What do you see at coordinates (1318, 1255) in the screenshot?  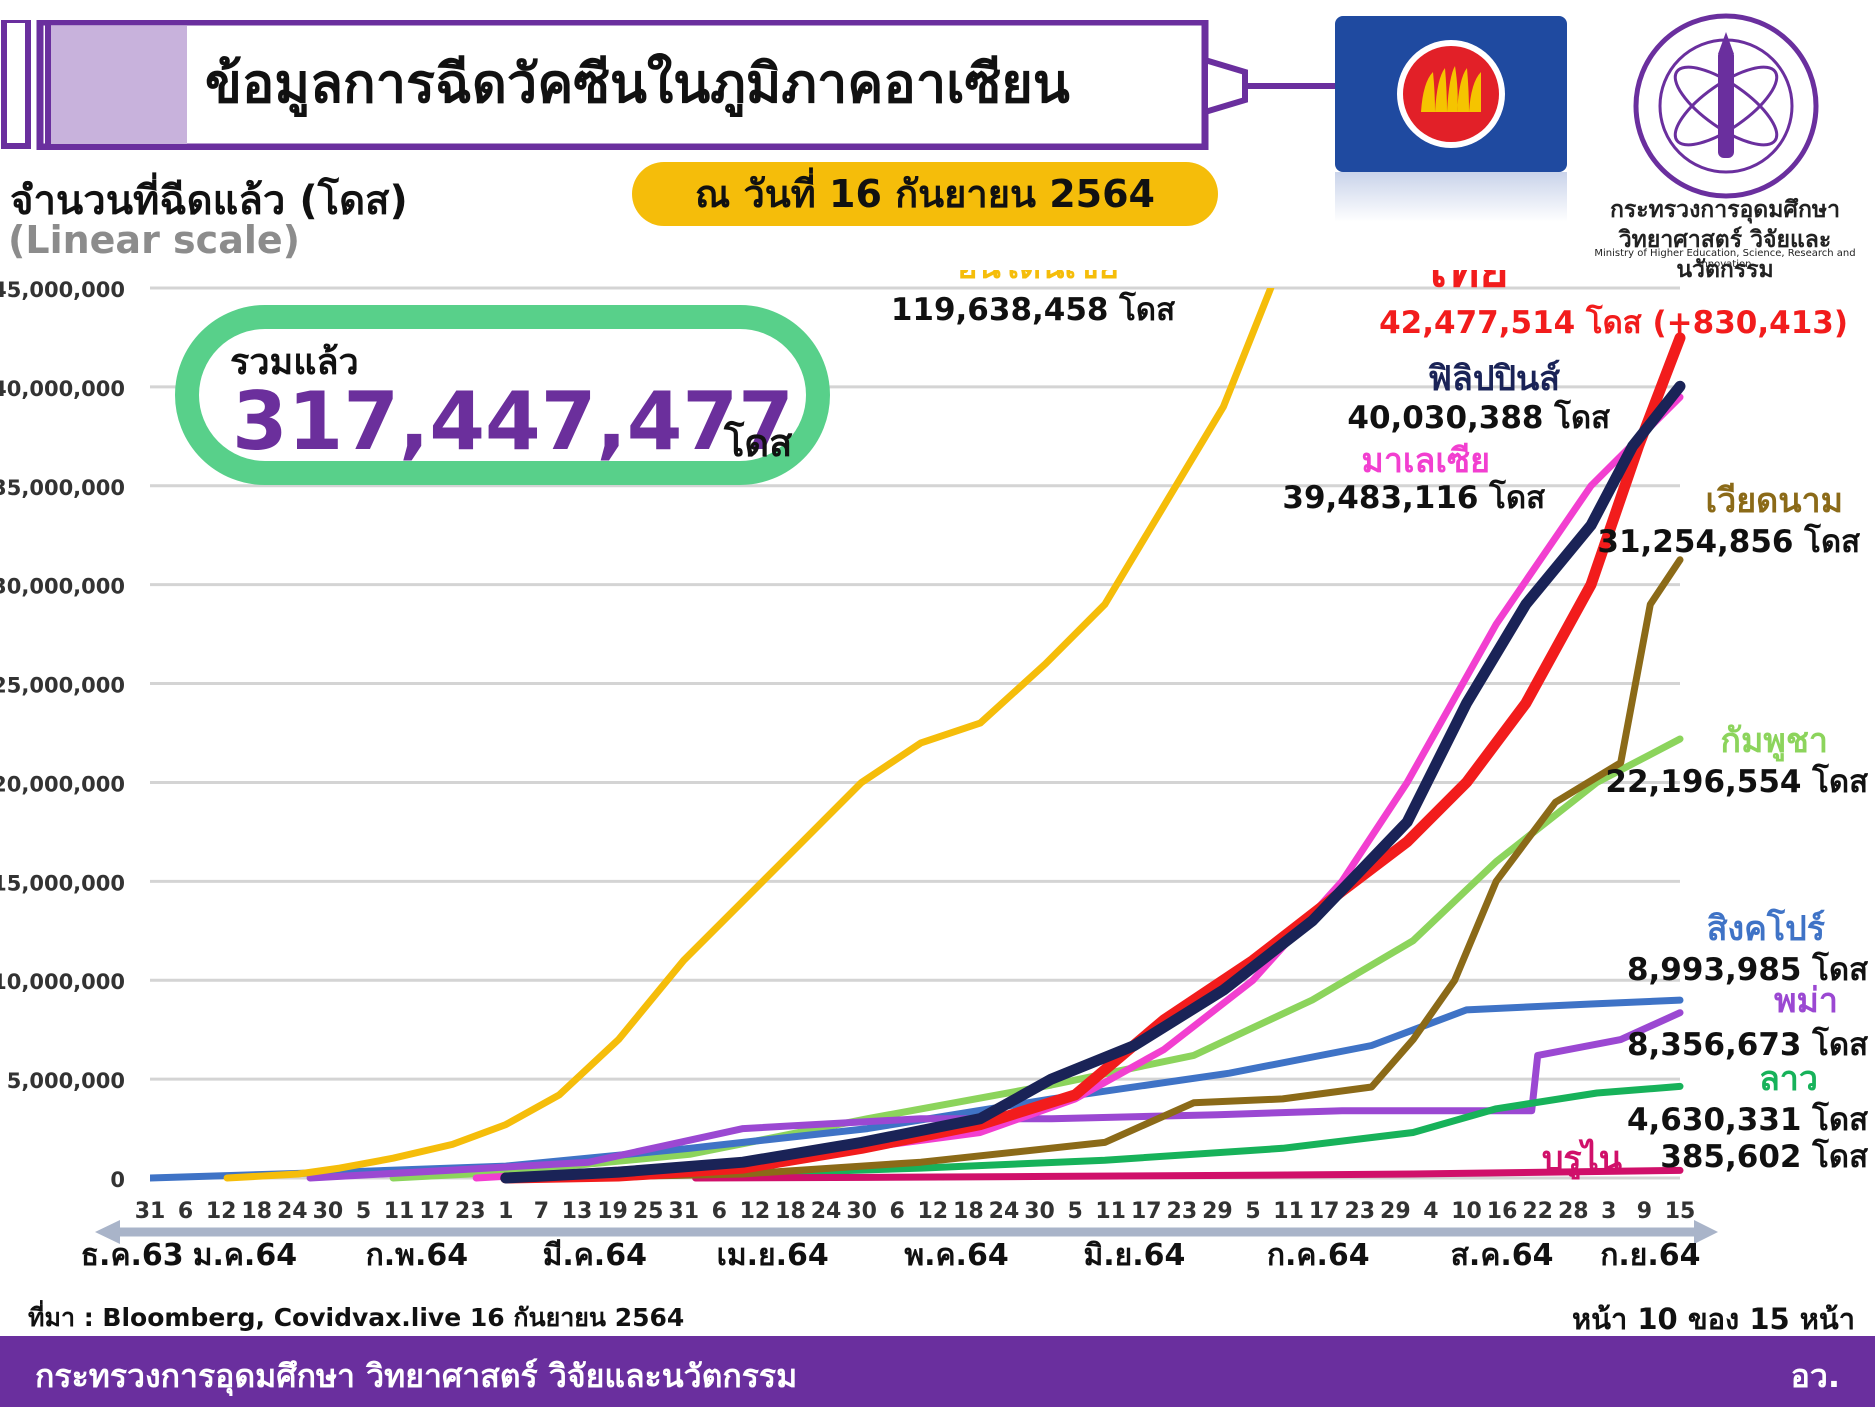 I see `month-label: ก.ค.64` at bounding box center [1318, 1255].